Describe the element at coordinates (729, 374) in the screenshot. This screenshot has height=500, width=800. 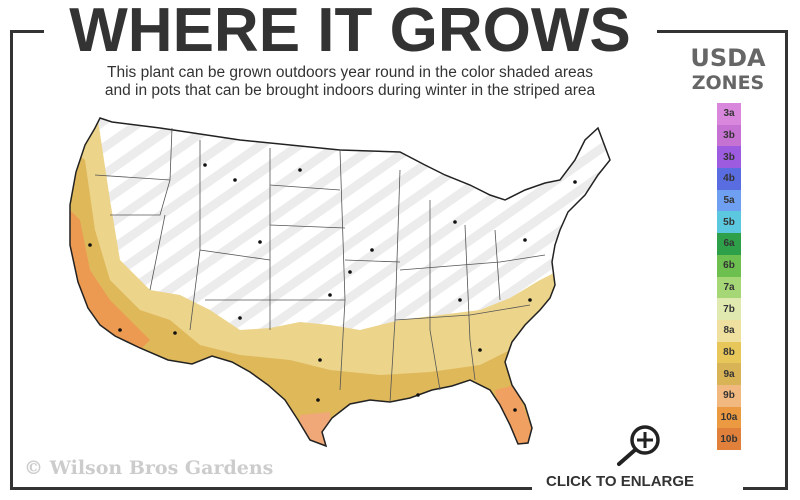
I see `legend-zone-9a: 9a` at that location.